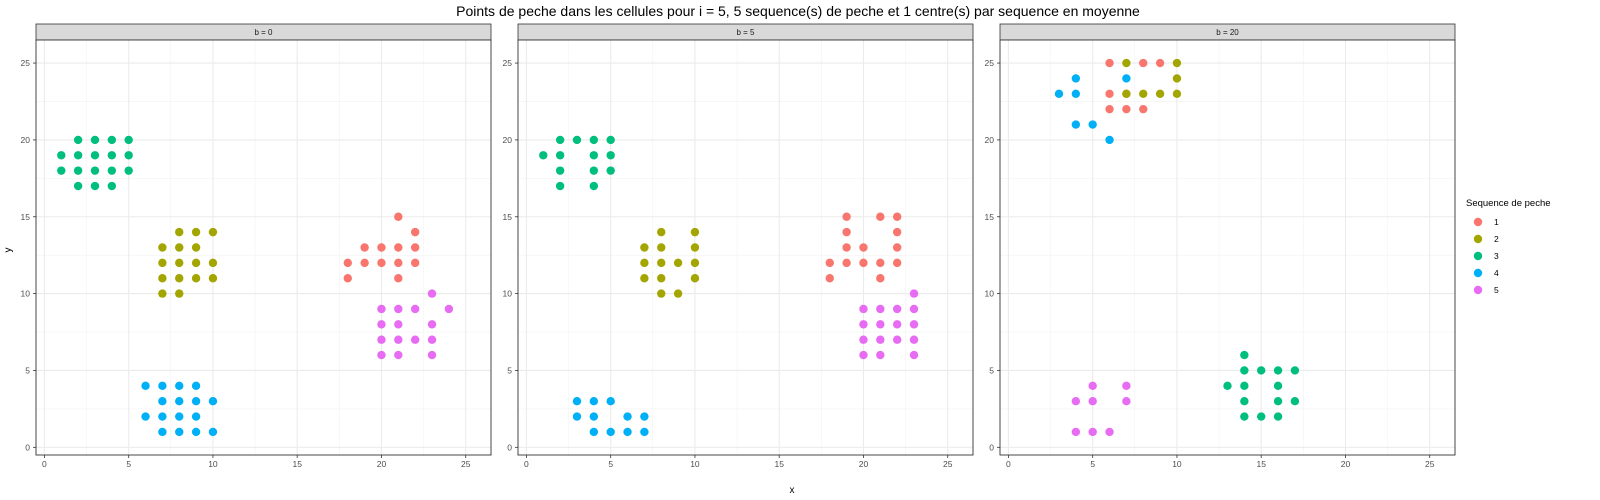 The height and width of the screenshot is (500, 1600). I want to click on y-tick-label: 25, so click(26, 63).